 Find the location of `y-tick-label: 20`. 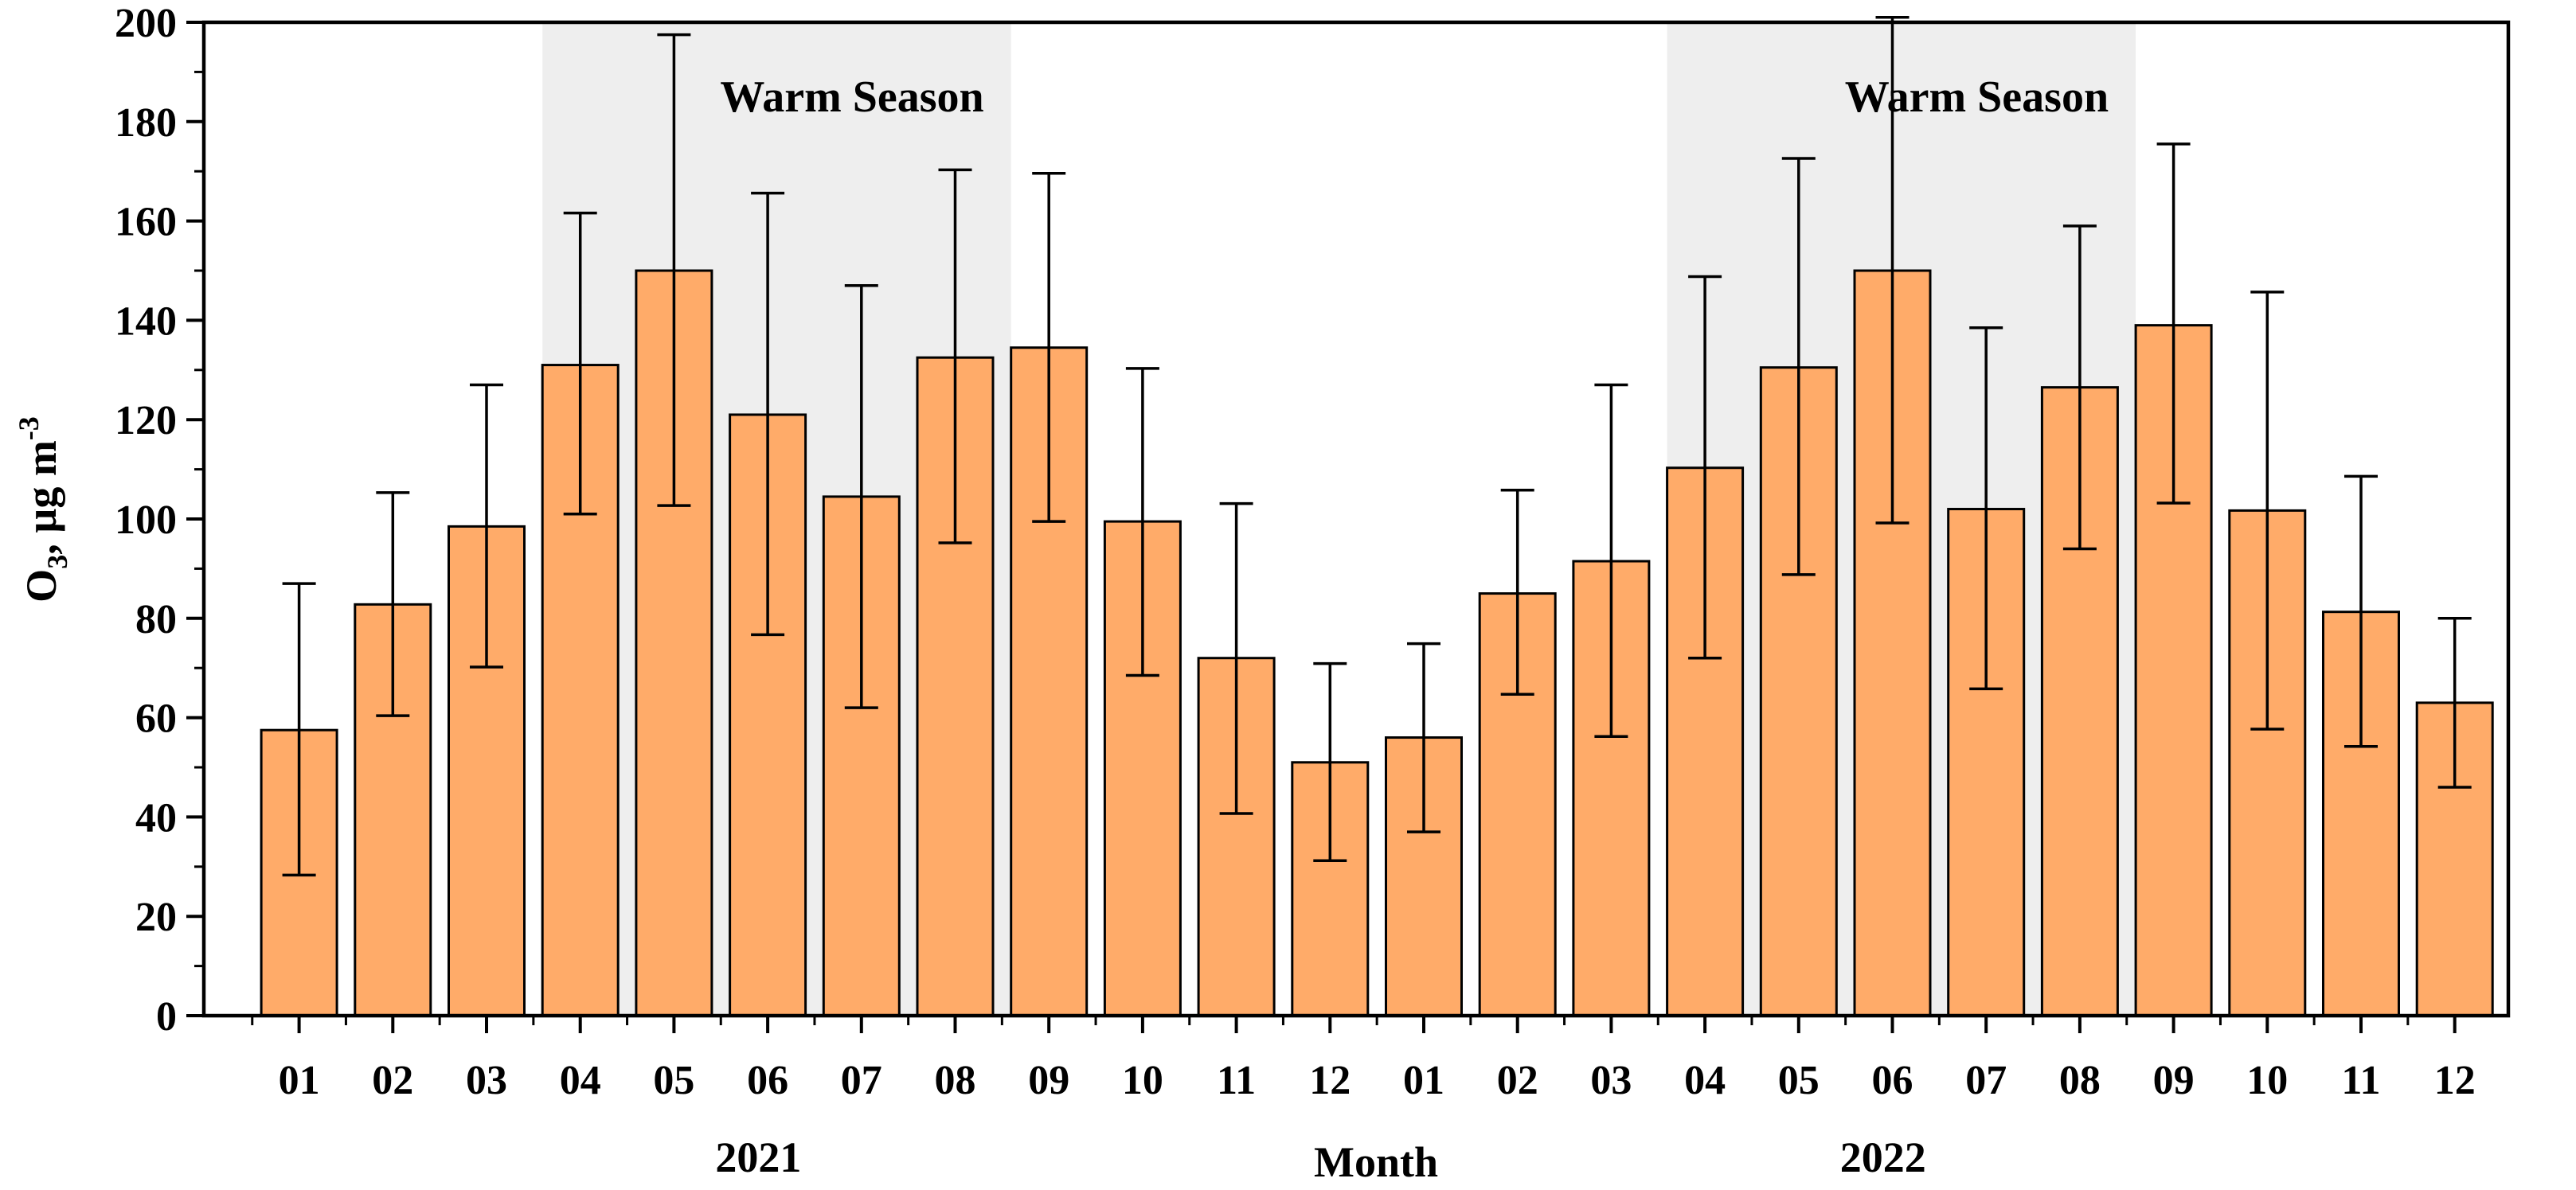

y-tick-label: 20 is located at coordinates (156, 917).